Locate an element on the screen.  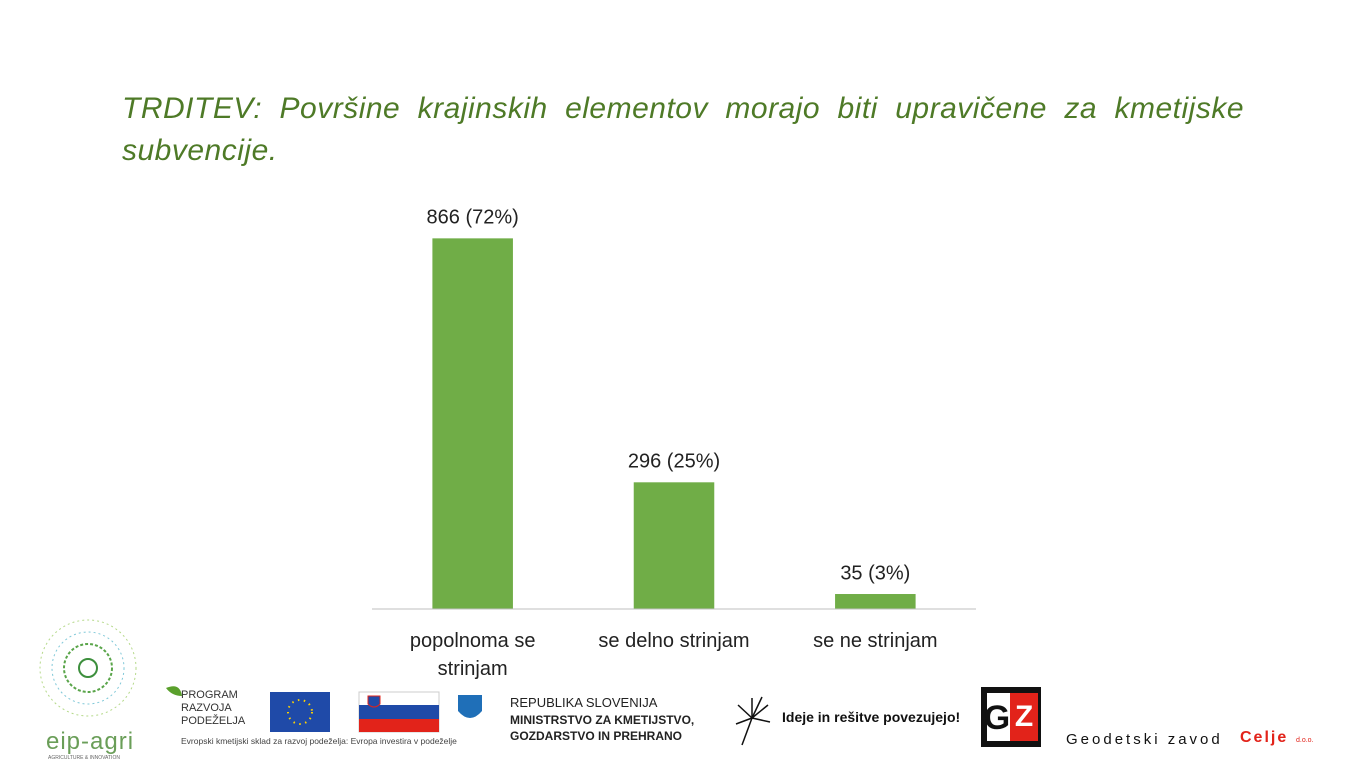
republic-text: REPUBLIKA SLOVENIJA is located at coordinates (584, 702).